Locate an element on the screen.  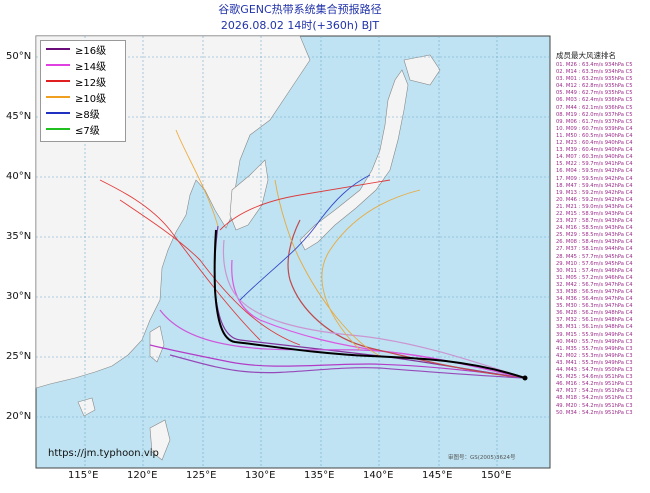
lon-label: 150°E is located at coordinates (496, 475).